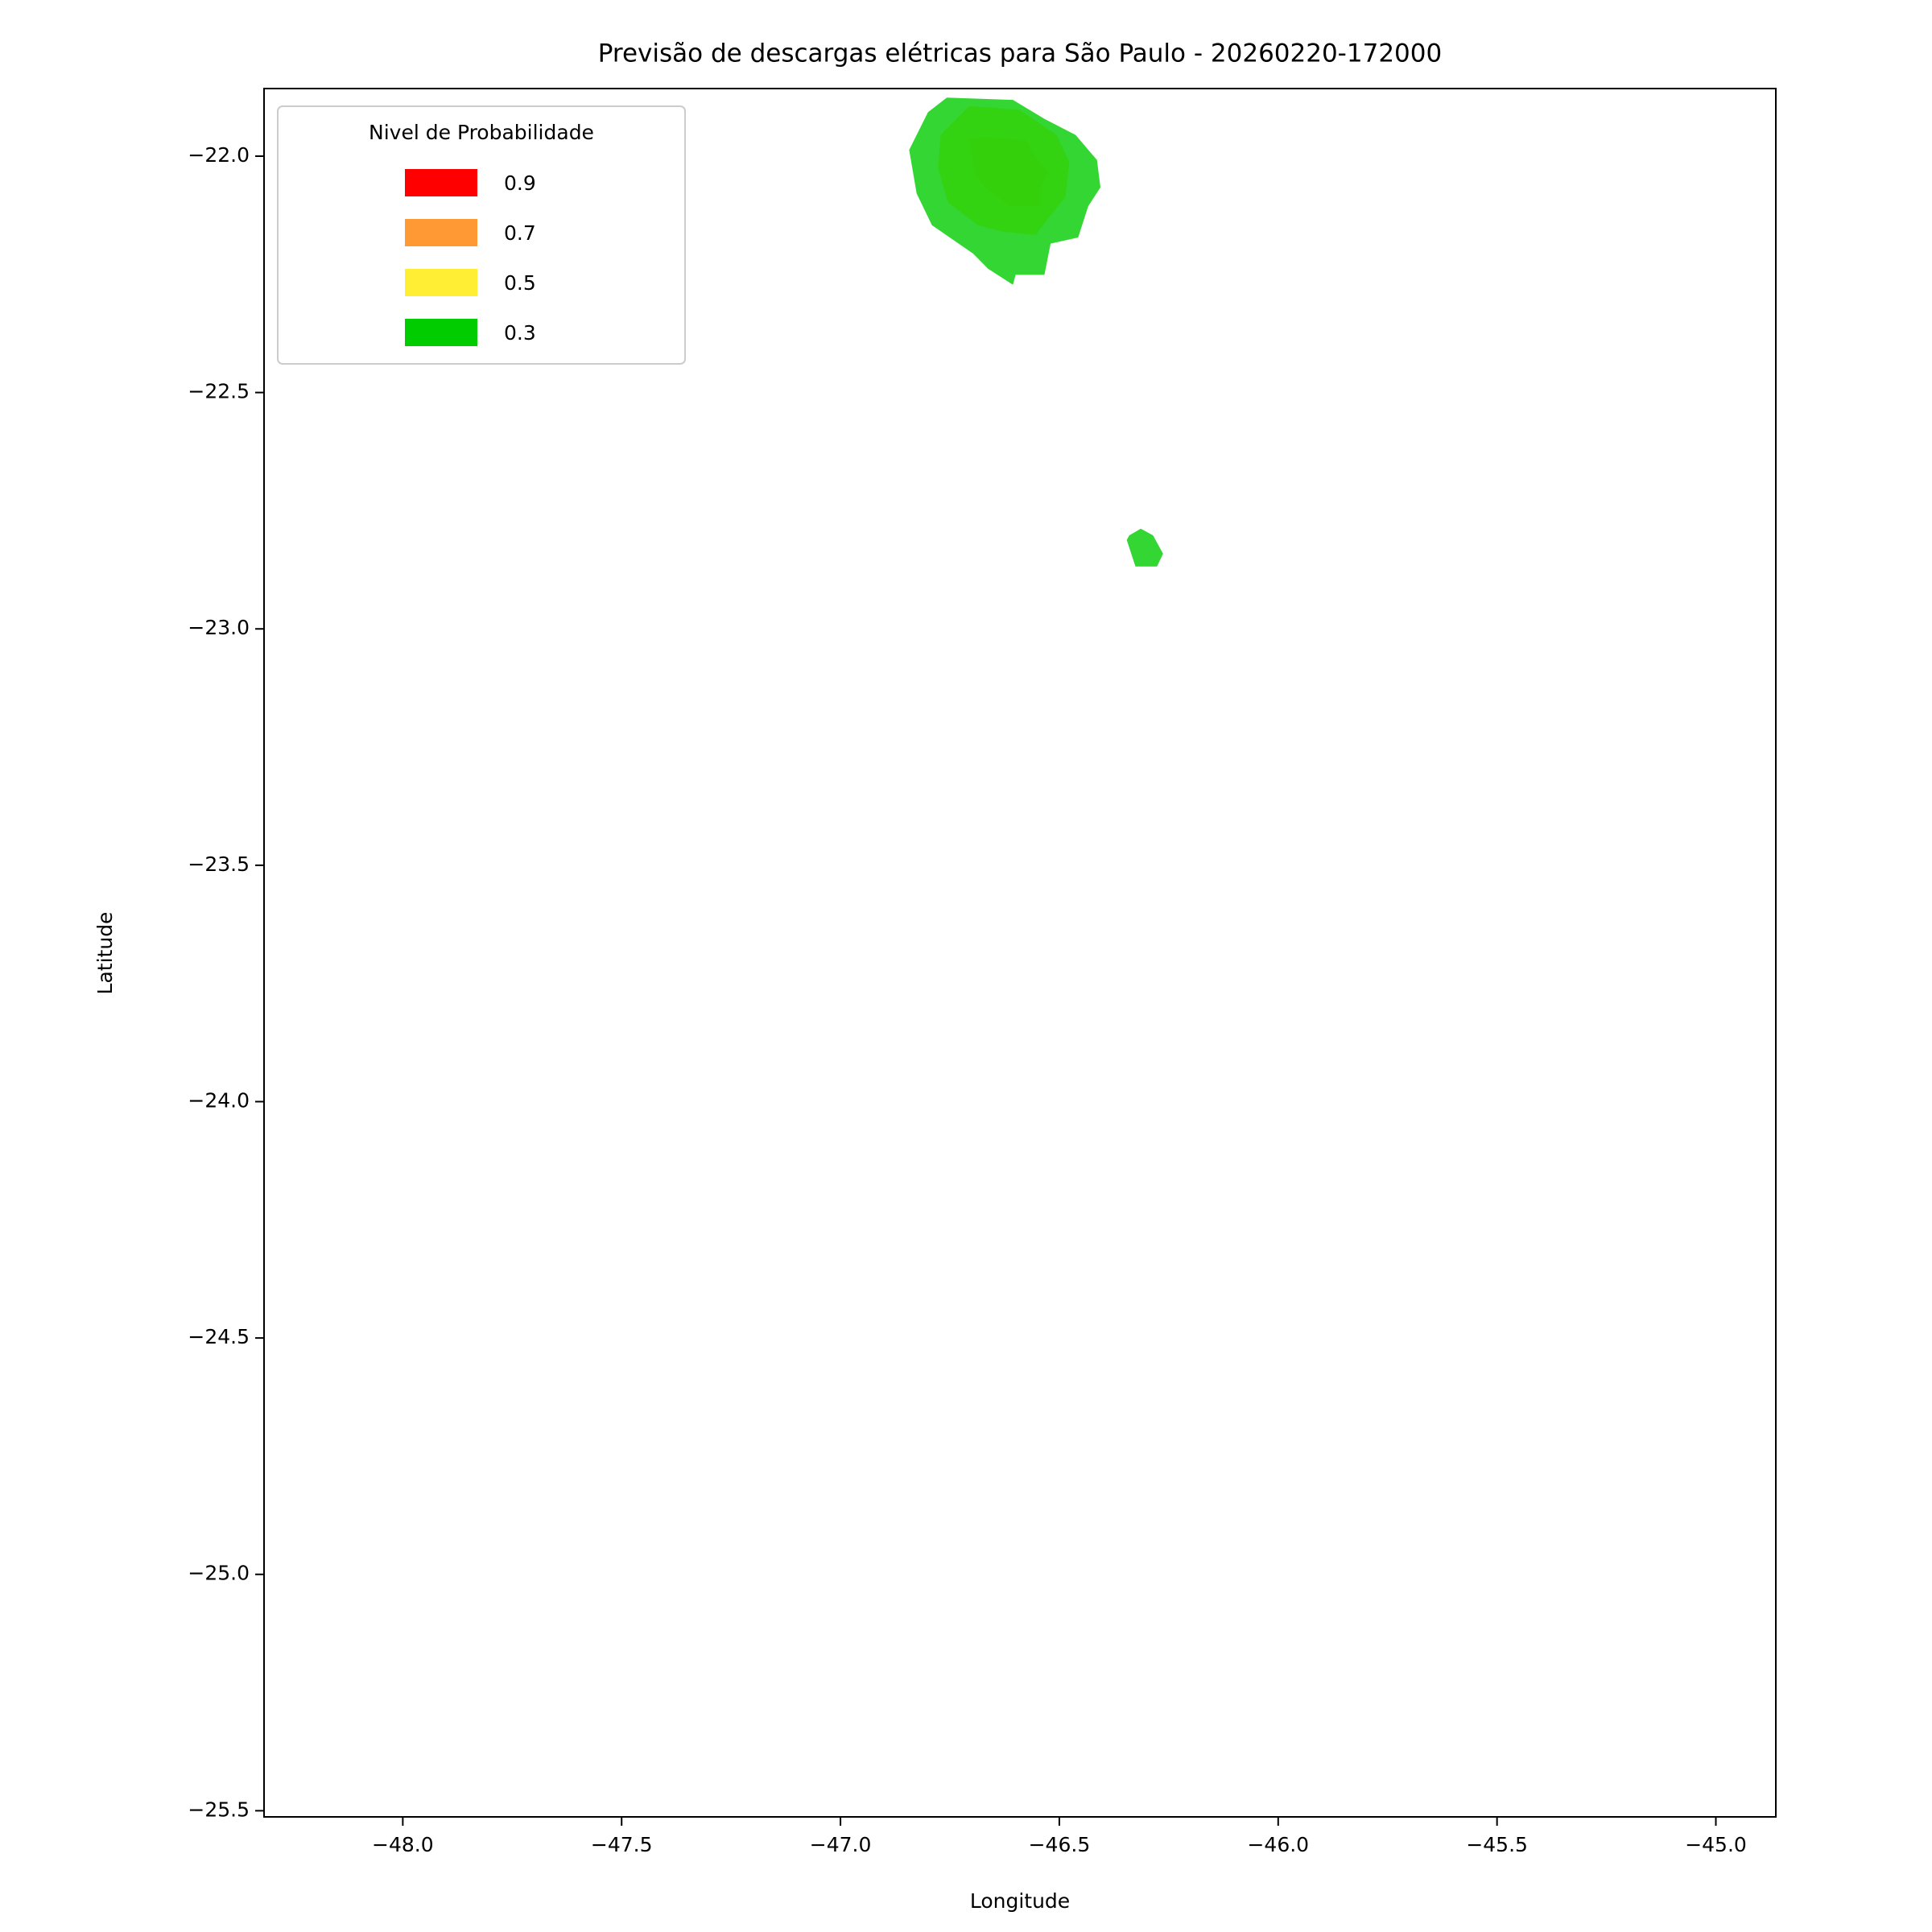  Describe the element at coordinates (219, 1336) in the screenshot. I see `y-tick-label: −24.5` at that location.